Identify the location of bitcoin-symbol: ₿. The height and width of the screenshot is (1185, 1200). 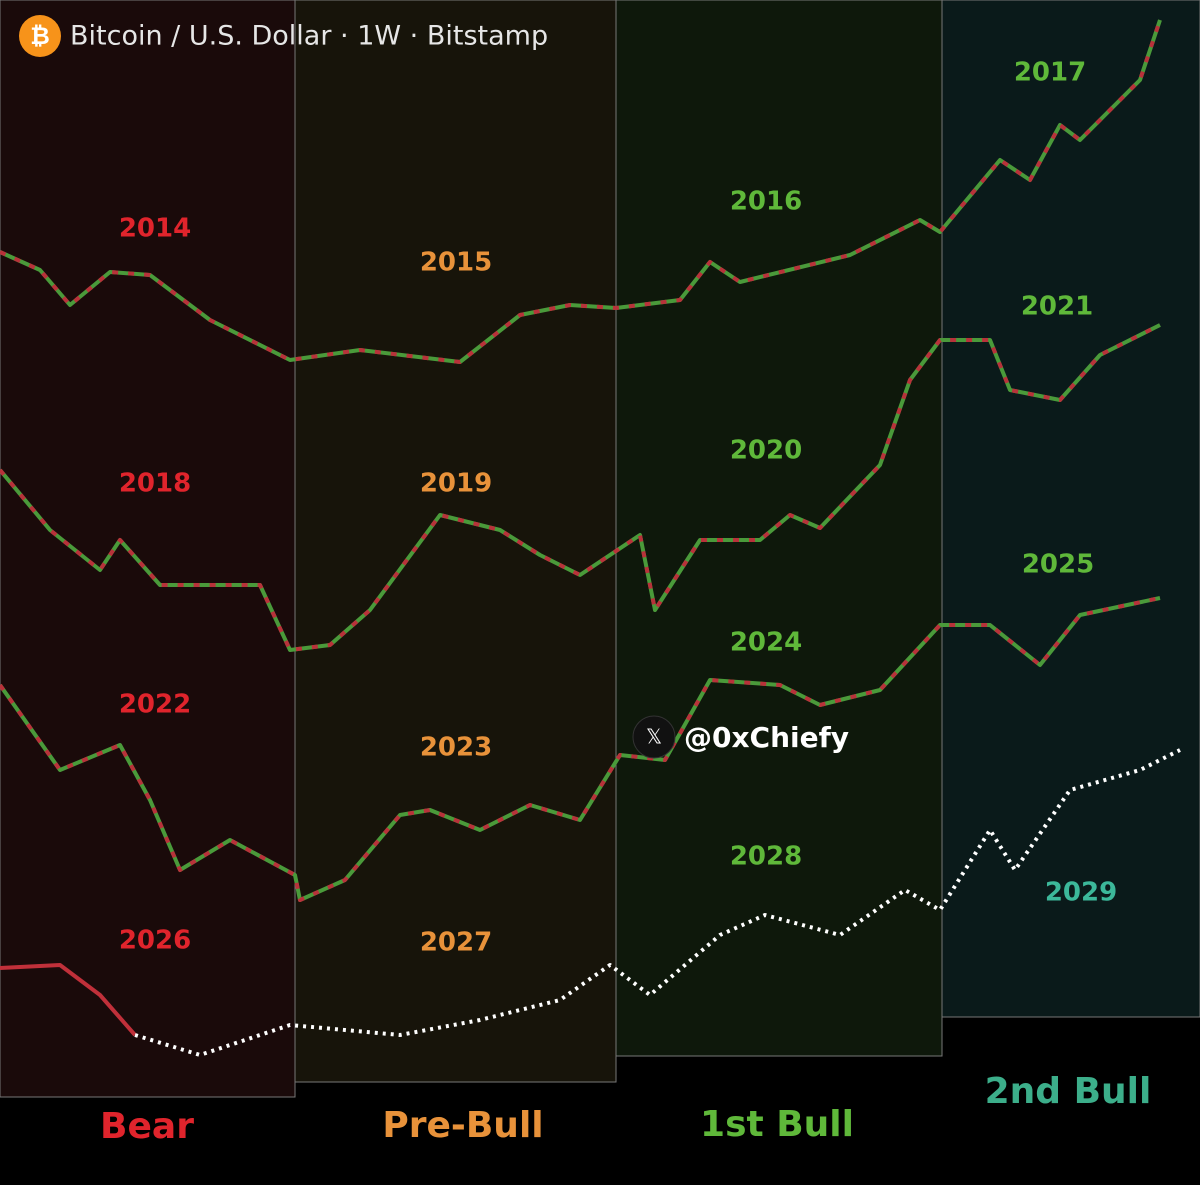
(40, 36).